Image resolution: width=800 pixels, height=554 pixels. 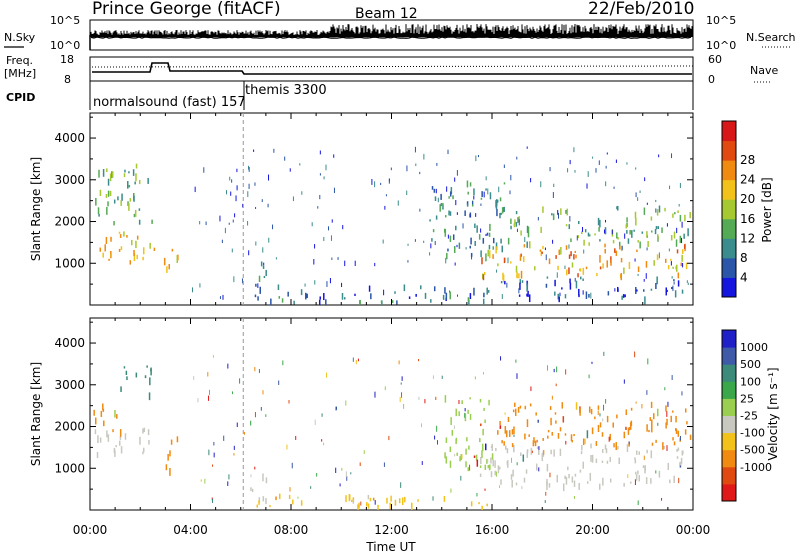 What do you see at coordinates (186, 9) in the screenshot?
I see `station-title: Prince George (fitACF)` at bounding box center [186, 9].